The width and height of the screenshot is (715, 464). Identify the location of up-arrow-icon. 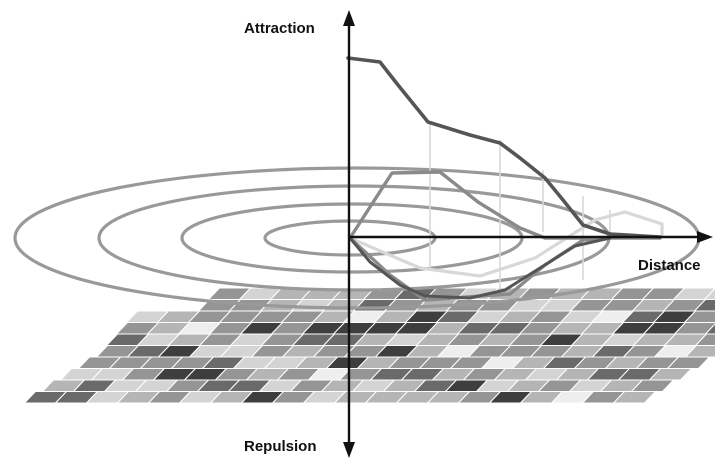
(349, 18).